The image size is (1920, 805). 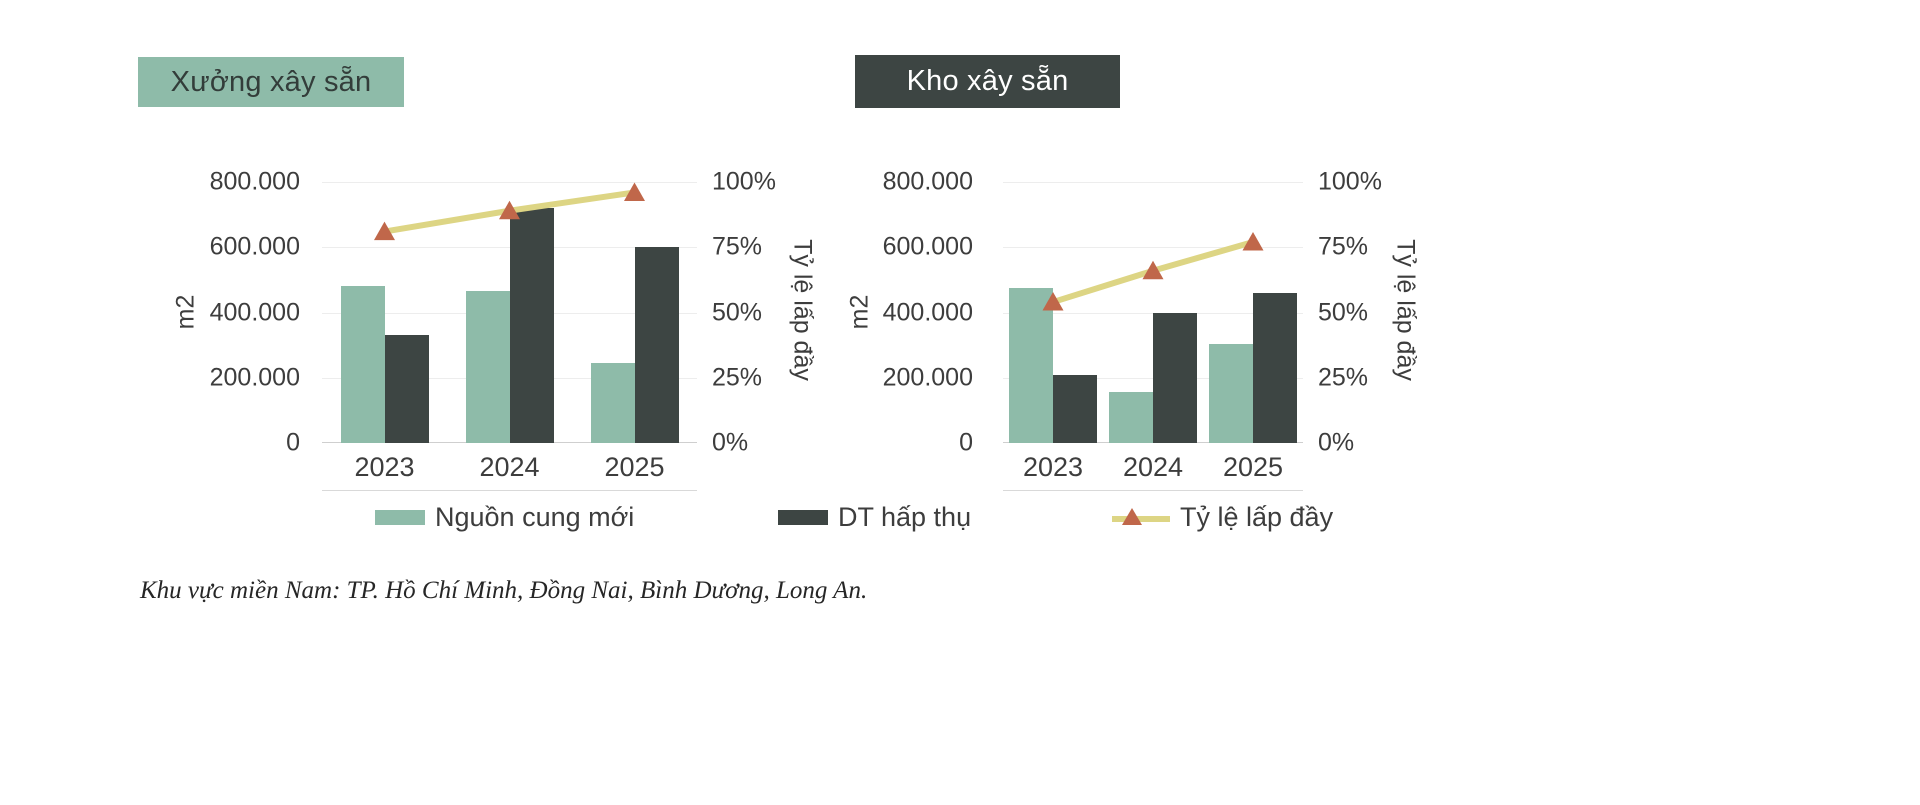 What do you see at coordinates (905, 517) in the screenshot?
I see `legend-label-absorption: DT hấp thụ` at bounding box center [905, 517].